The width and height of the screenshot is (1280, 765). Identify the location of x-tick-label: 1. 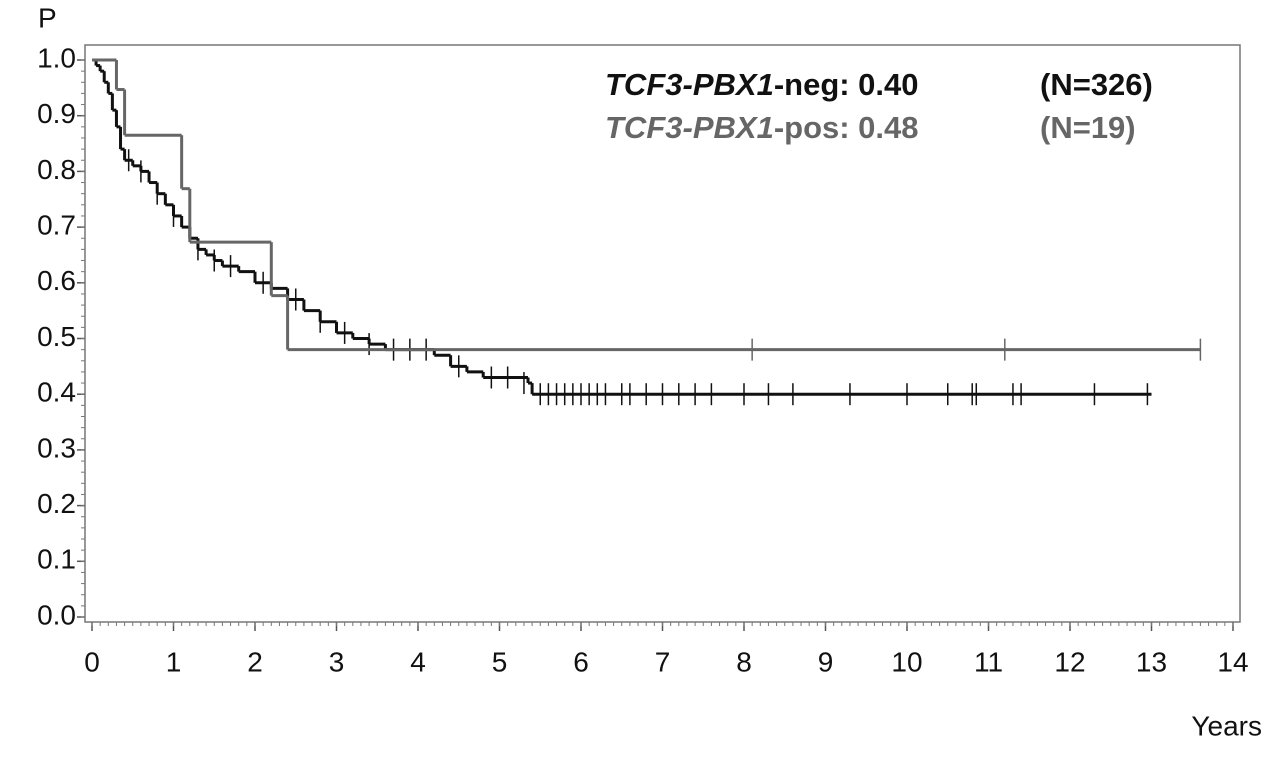
(174, 661).